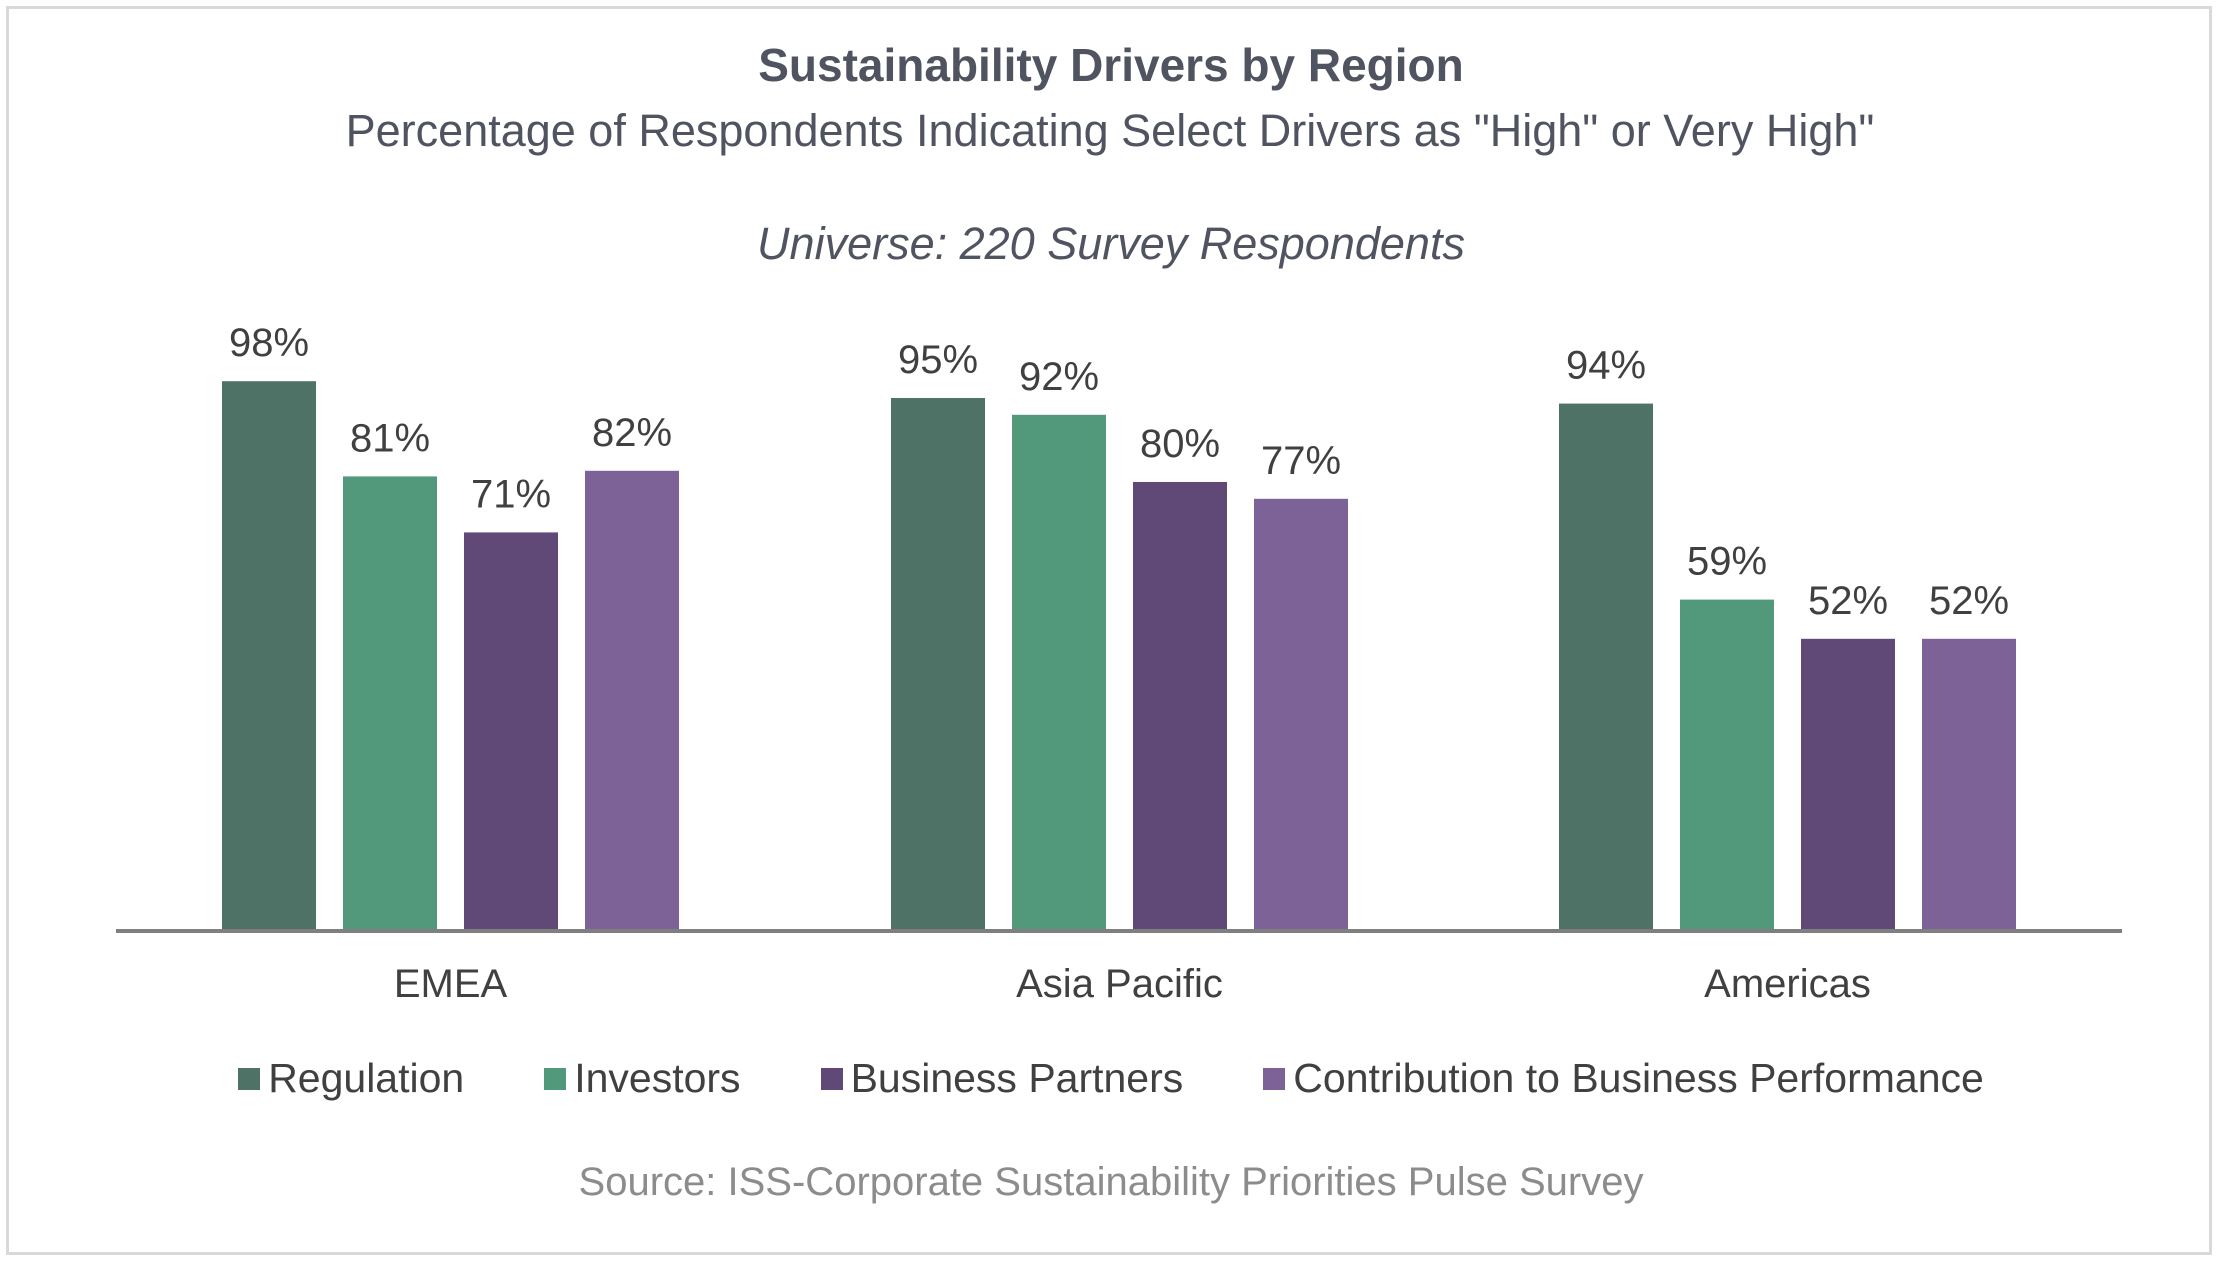 The image size is (2222, 1265). What do you see at coordinates (1969, 601) in the screenshot?
I see `data-label-americas-contribution-to-business-performance: 52%` at bounding box center [1969, 601].